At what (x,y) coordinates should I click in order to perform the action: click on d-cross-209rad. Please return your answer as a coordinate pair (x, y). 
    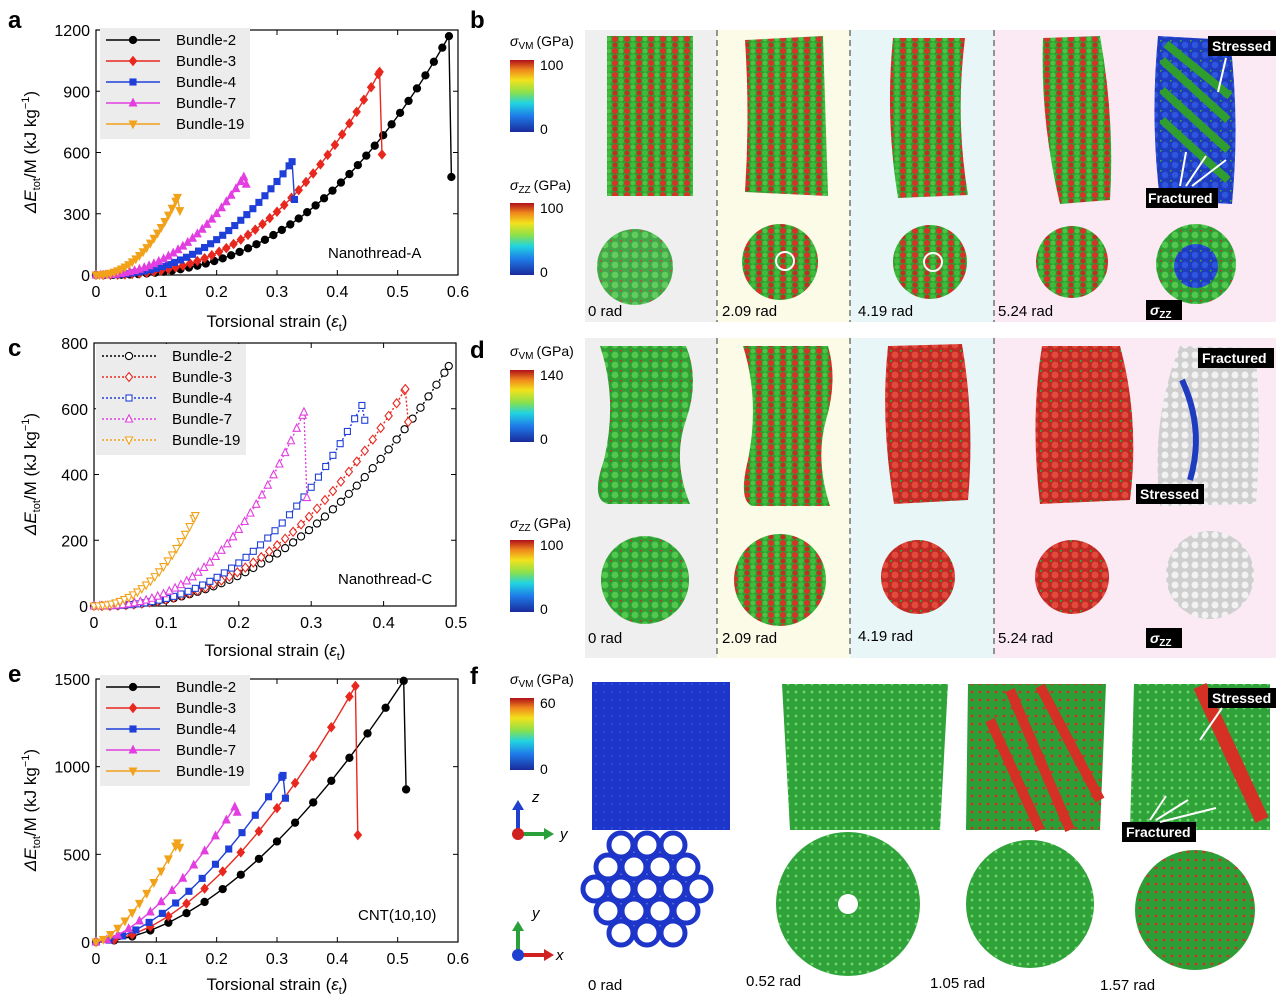
    Looking at the image, I should click on (780, 580).